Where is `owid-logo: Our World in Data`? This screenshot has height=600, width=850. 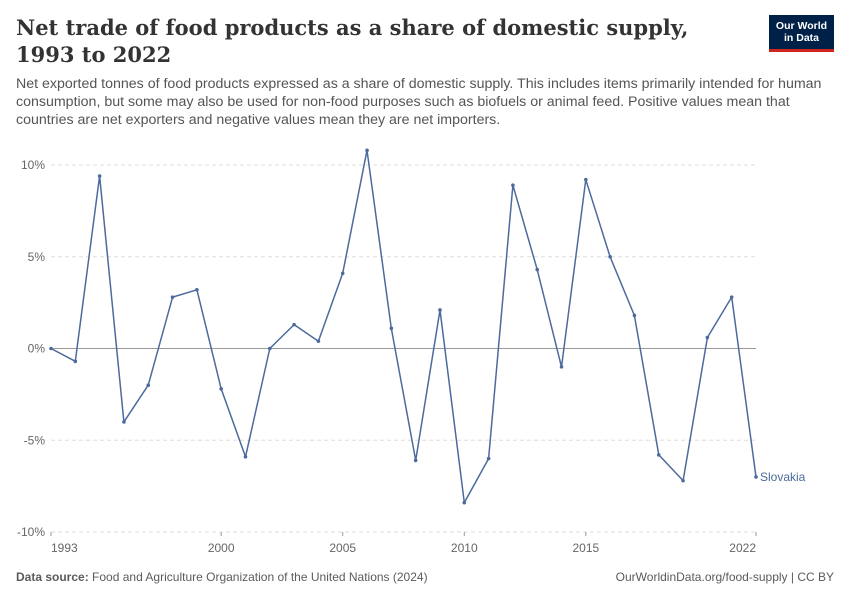
owid-logo: Our World in Data is located at coordinates (801, 33).